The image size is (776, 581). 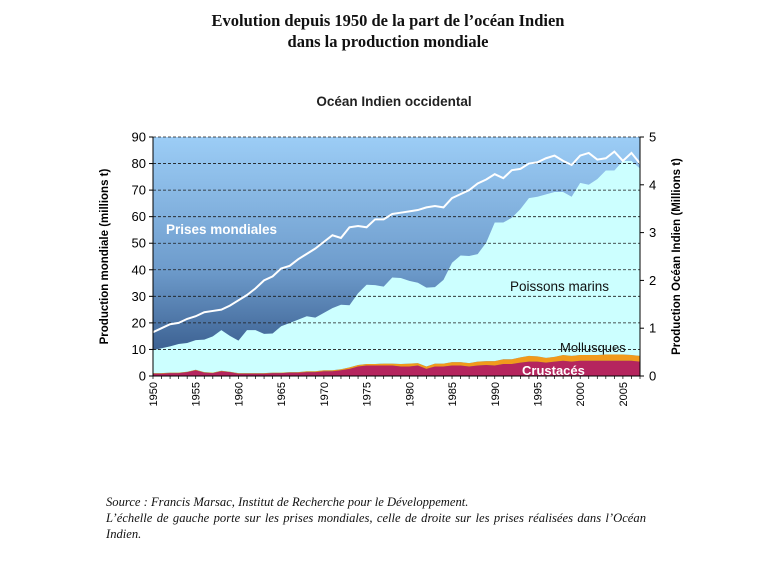 I want to click on y-tick-label-left-50: 50, so click(x=139, y=243).